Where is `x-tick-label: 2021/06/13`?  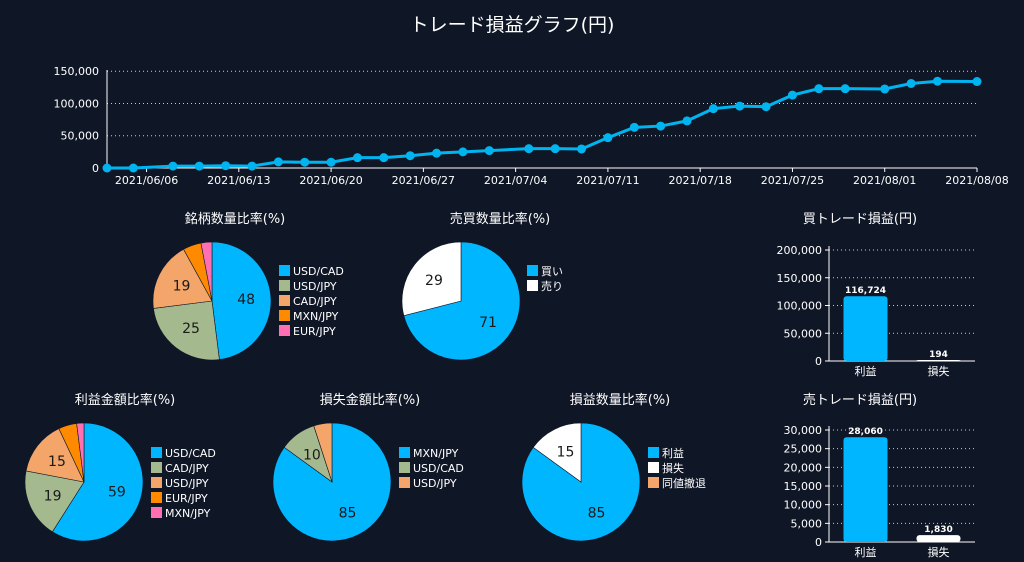
x-tick-label: 2021/06/13 is located at coordinates (238, 180).